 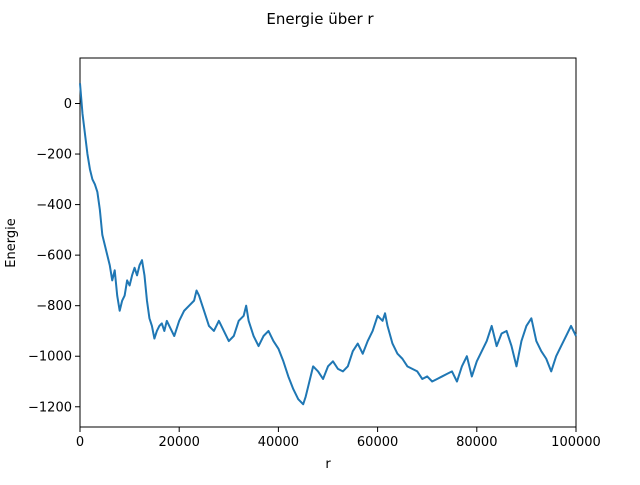 I want to click on x-tick-label: 40000, so click(x=278, y=442).